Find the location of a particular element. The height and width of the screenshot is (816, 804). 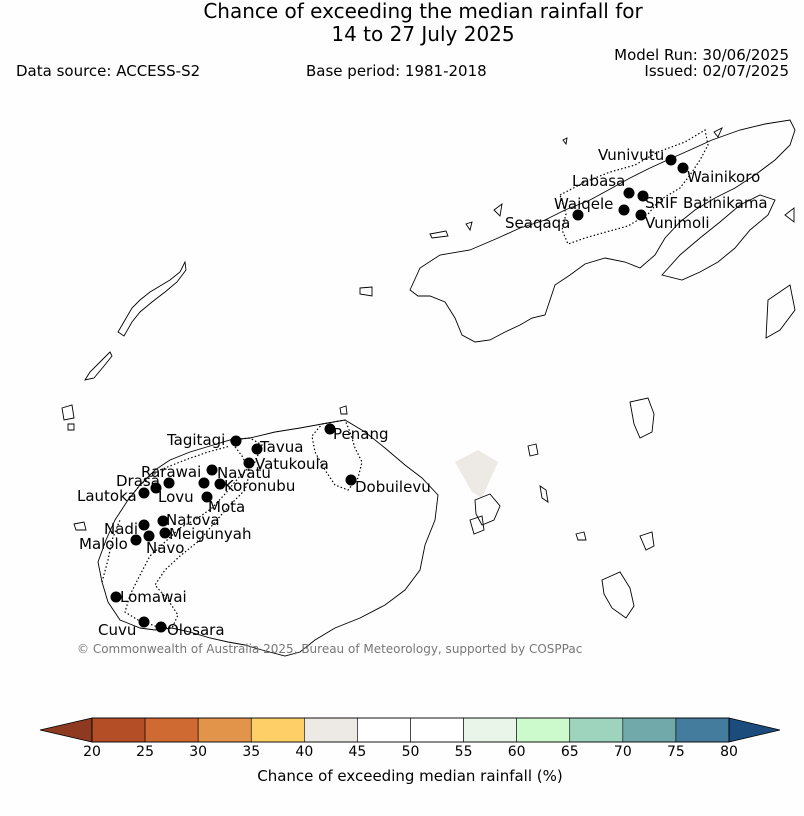

islet-j is located at coordinates (469, 226).